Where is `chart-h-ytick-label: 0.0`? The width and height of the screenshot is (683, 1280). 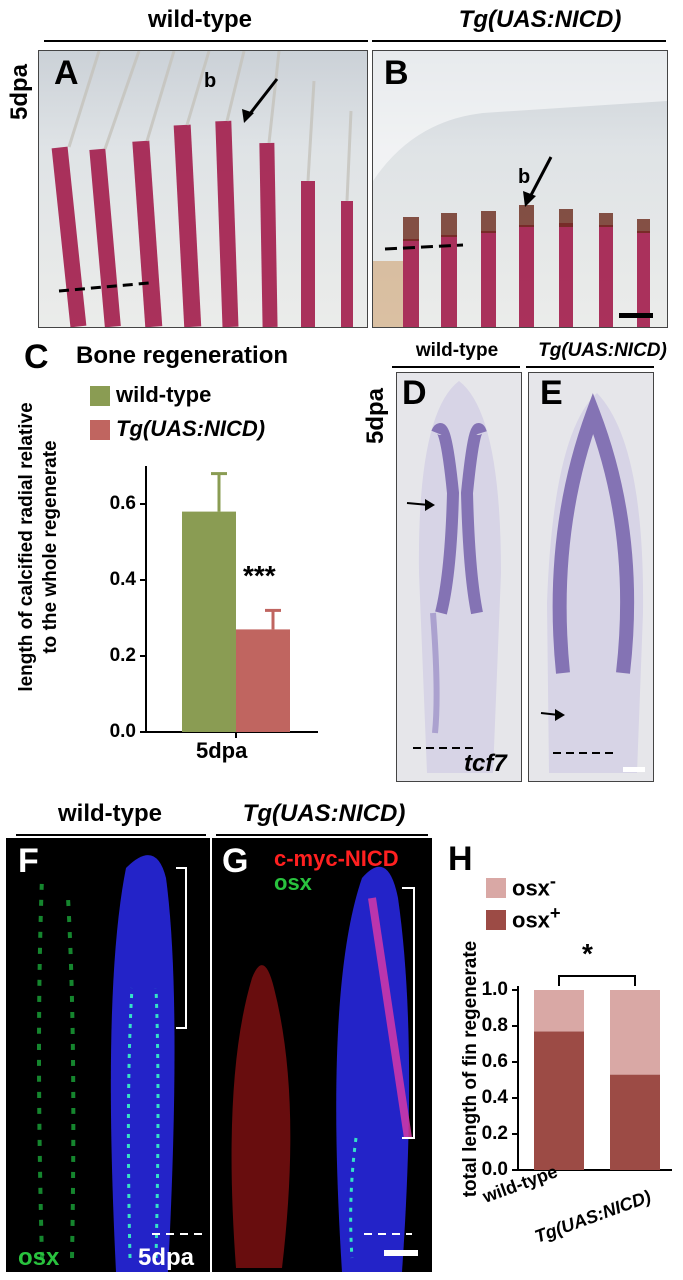 chart-h-ytick-label: 0.0 is located at coordinates (494, 1169).